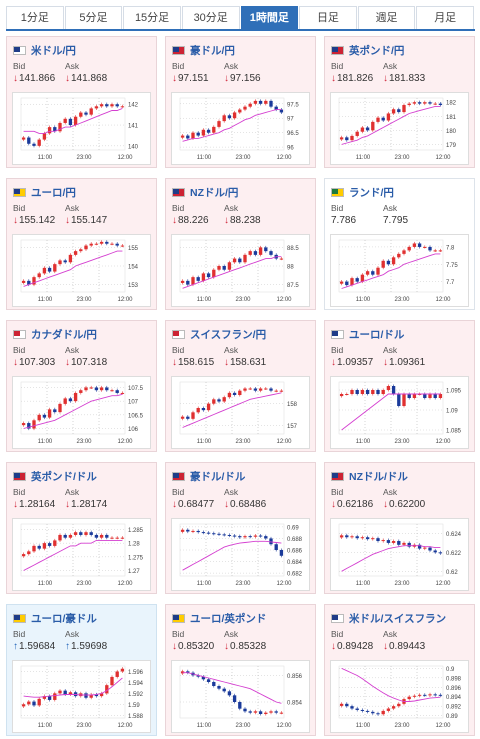 The image size is (480, 739). I want to click on mini-chart: 1.095 1.09 1.085 11:00 23:00 12:00, so click(399, 412).